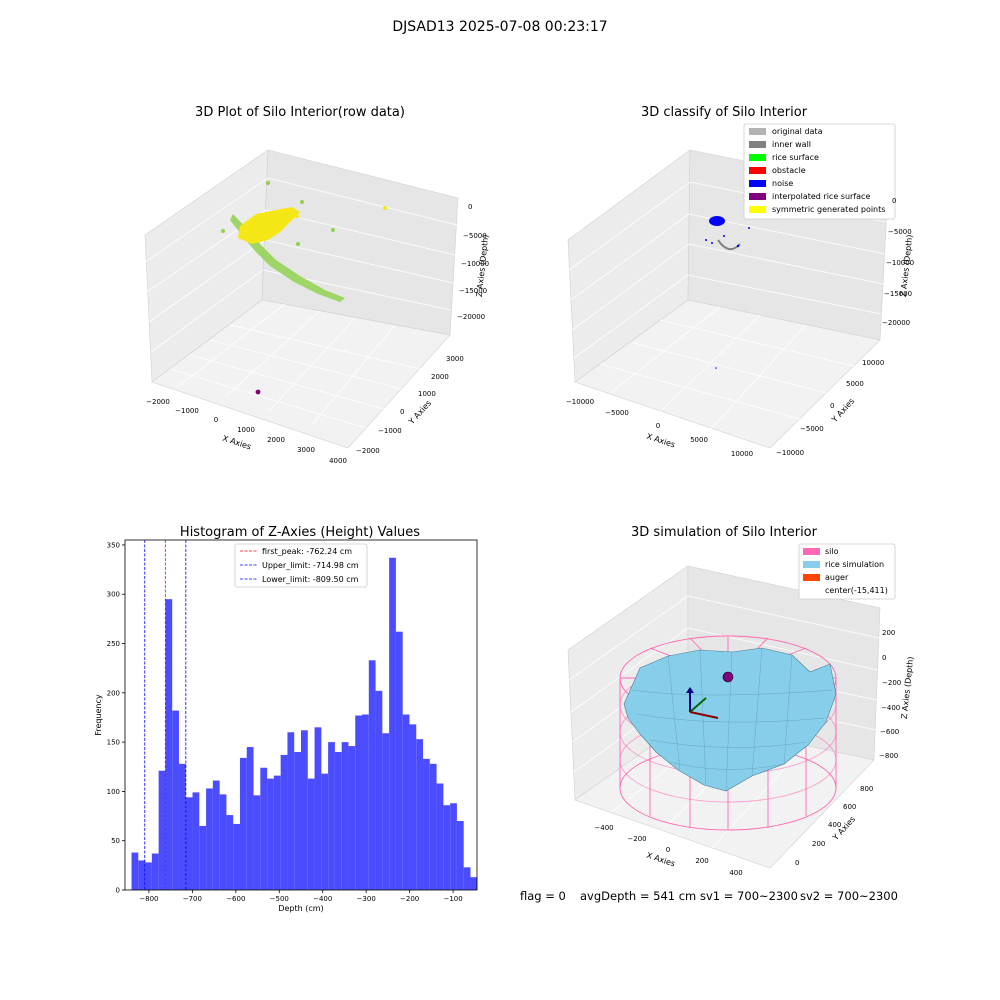 Image resolution: width=1000 pixels, height=1000 pixels. I want to click on histogram-xtick-label: −600, so click(235, 899).